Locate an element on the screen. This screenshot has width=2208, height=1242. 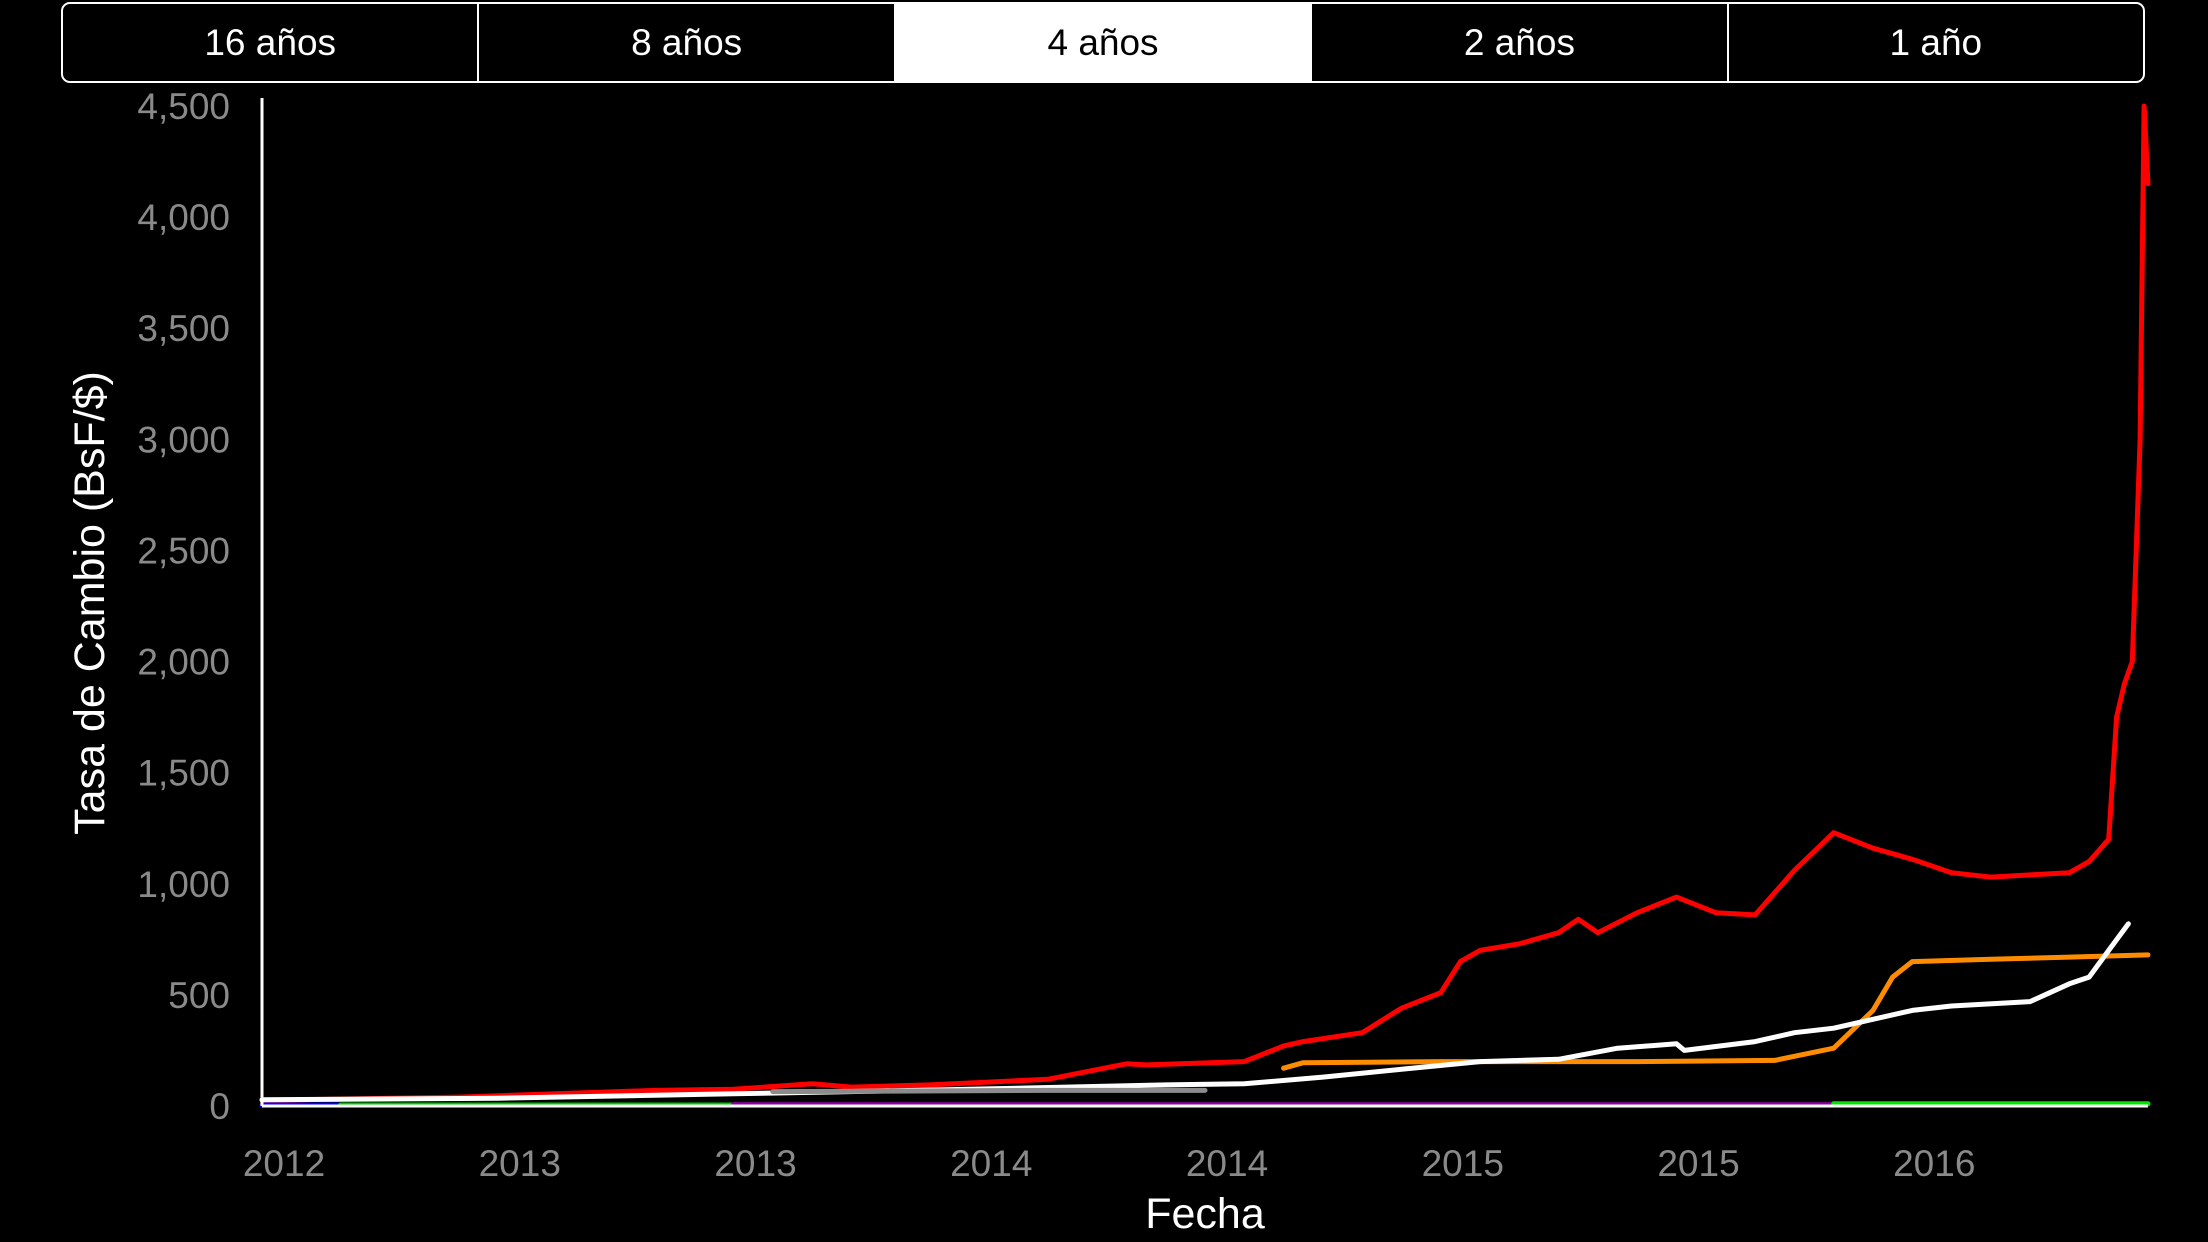
segment-1-year: 1 año is located at coordinates (1934, 42).